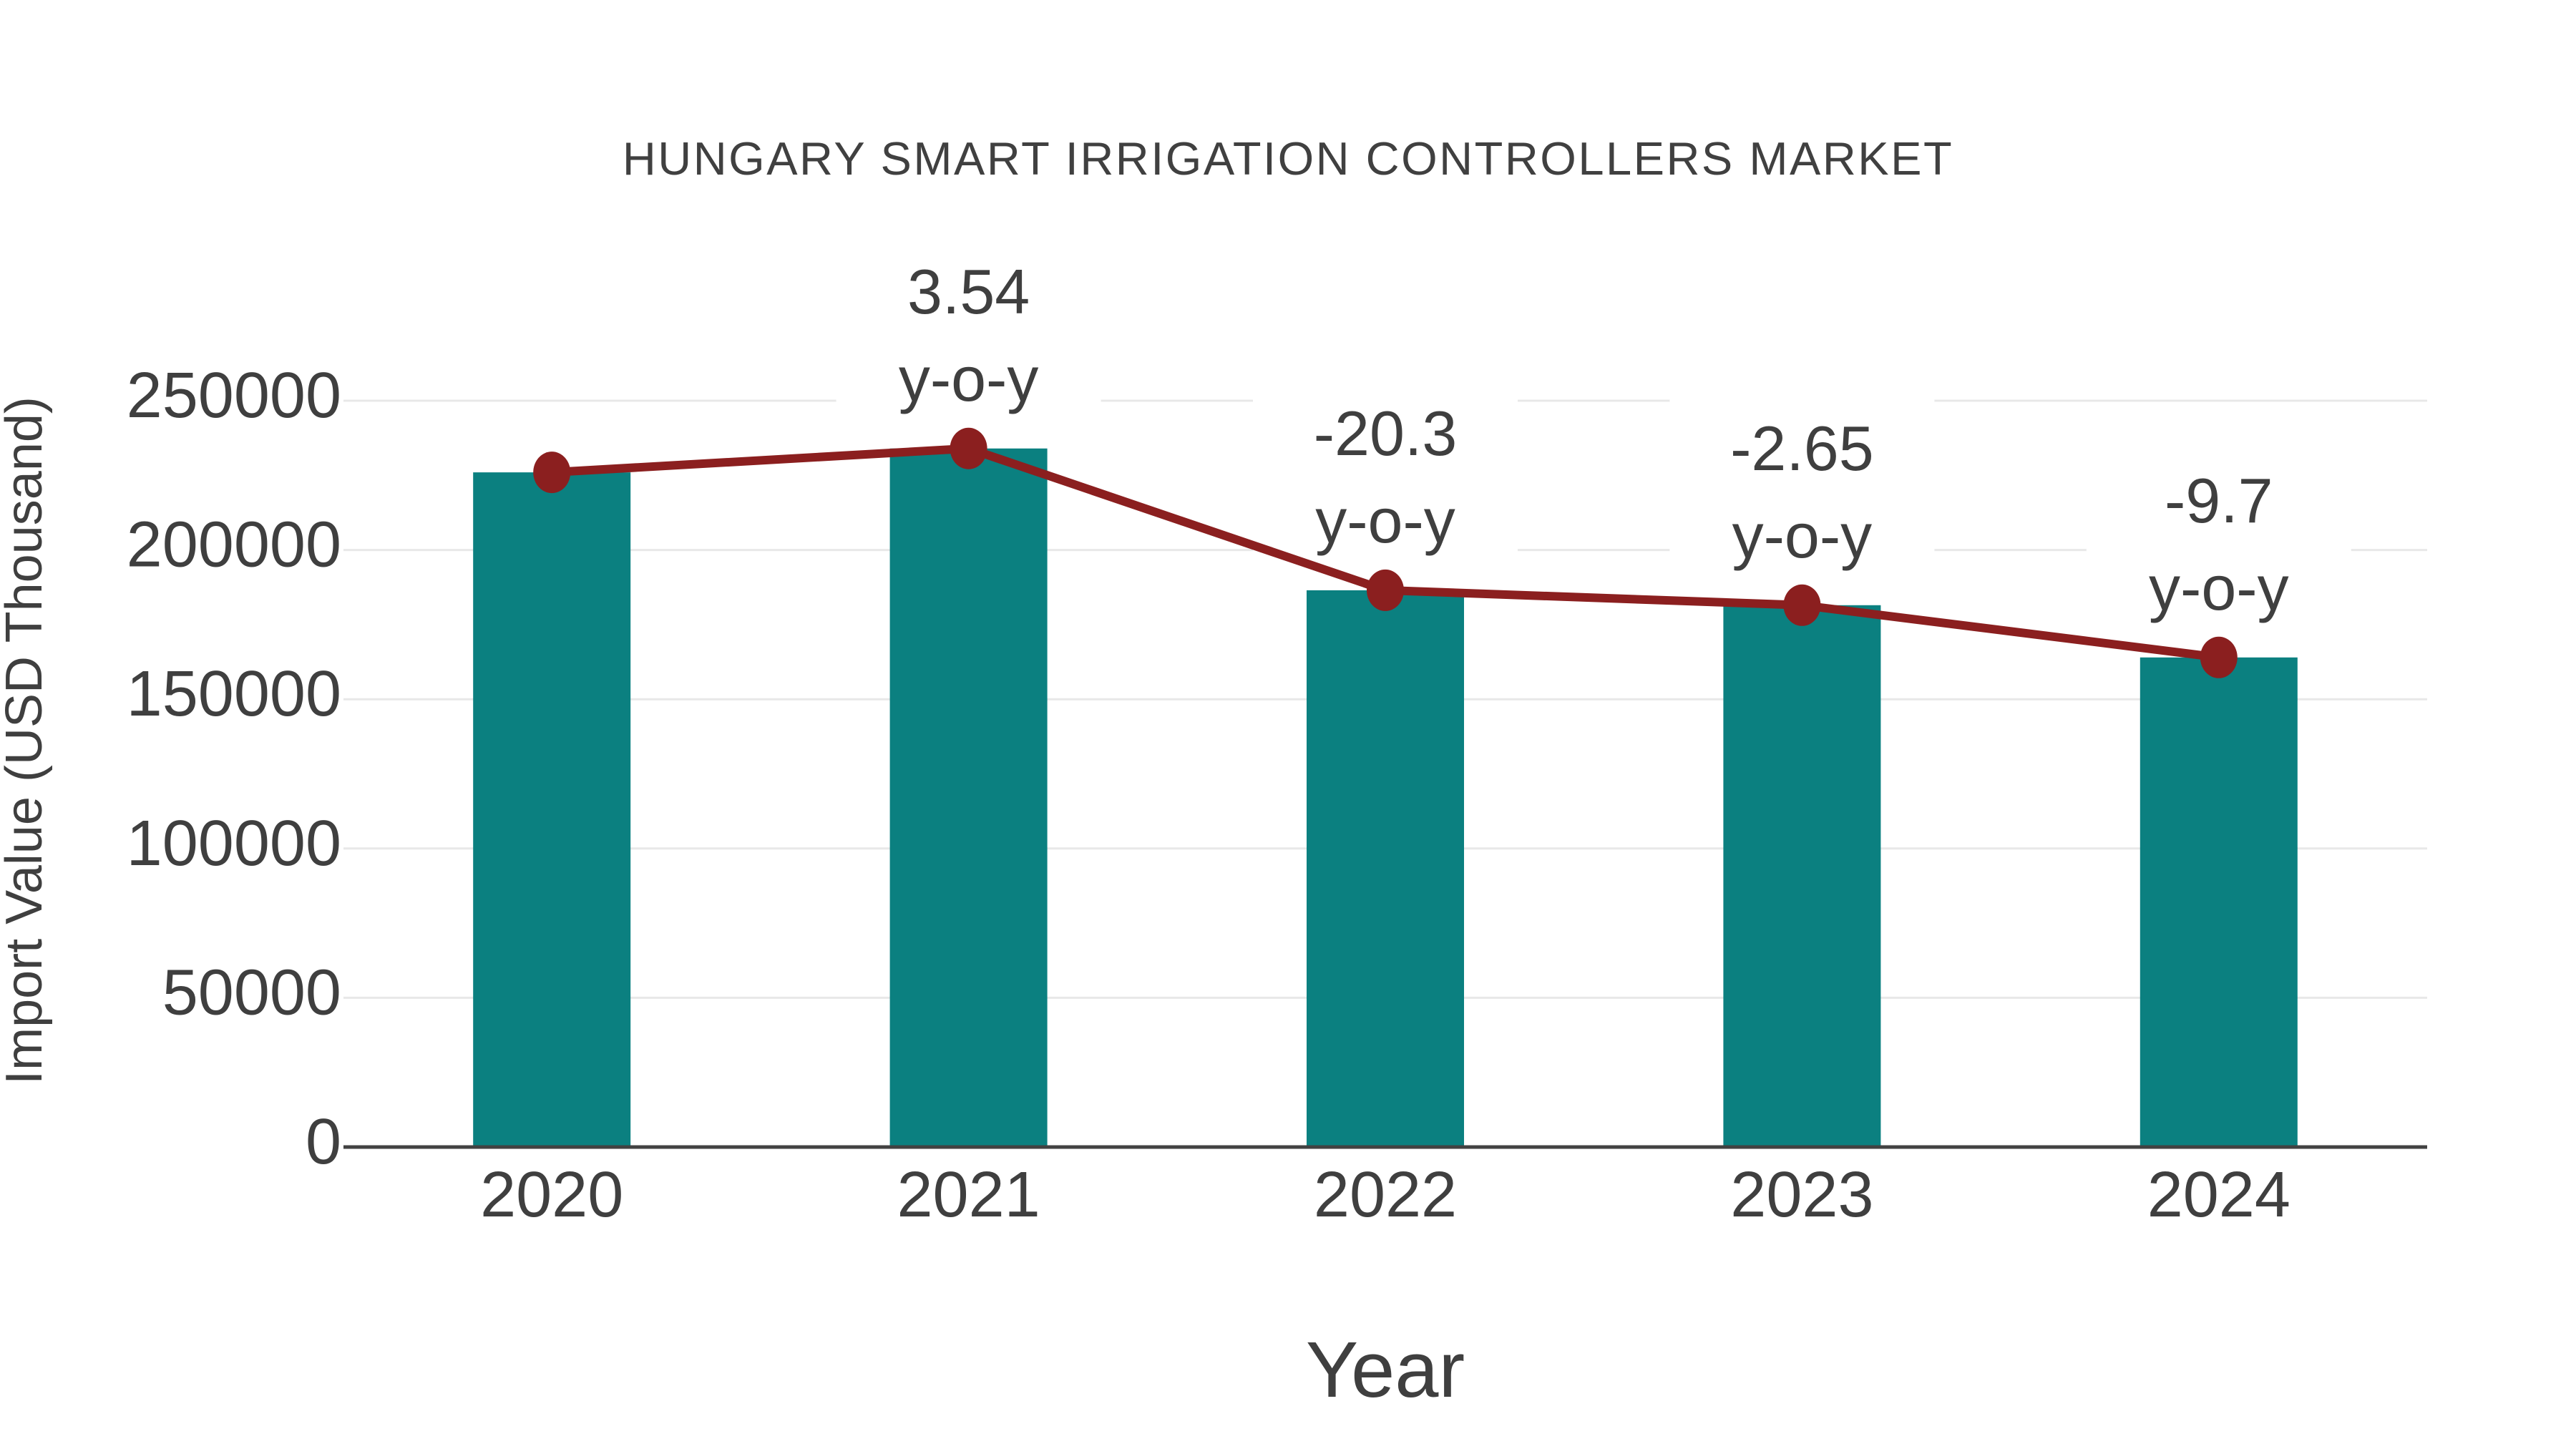 This screenshot has width=2576, height=1449. Describe the element at coordinates (2218, 1195) in the screenshot. I see `x-tick-label-2024: 2024` at that location.